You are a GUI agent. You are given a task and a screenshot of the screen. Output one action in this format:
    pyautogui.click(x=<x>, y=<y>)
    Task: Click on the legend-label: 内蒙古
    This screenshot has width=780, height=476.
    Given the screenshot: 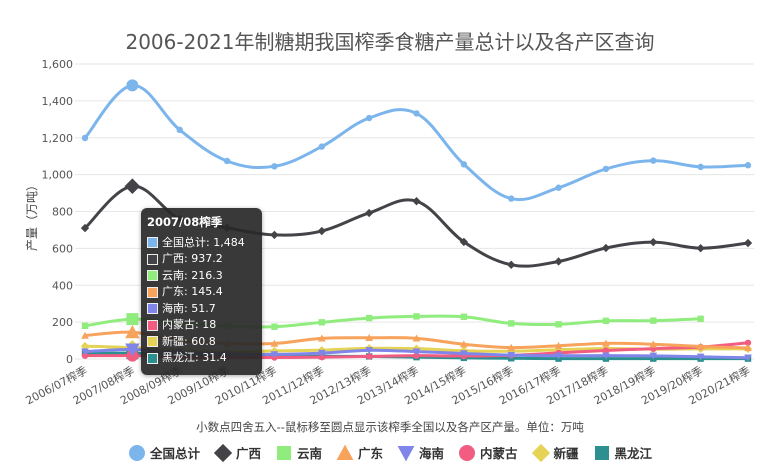 What is the action you would take?
    pyautogui.click(x=499, y=453)
    